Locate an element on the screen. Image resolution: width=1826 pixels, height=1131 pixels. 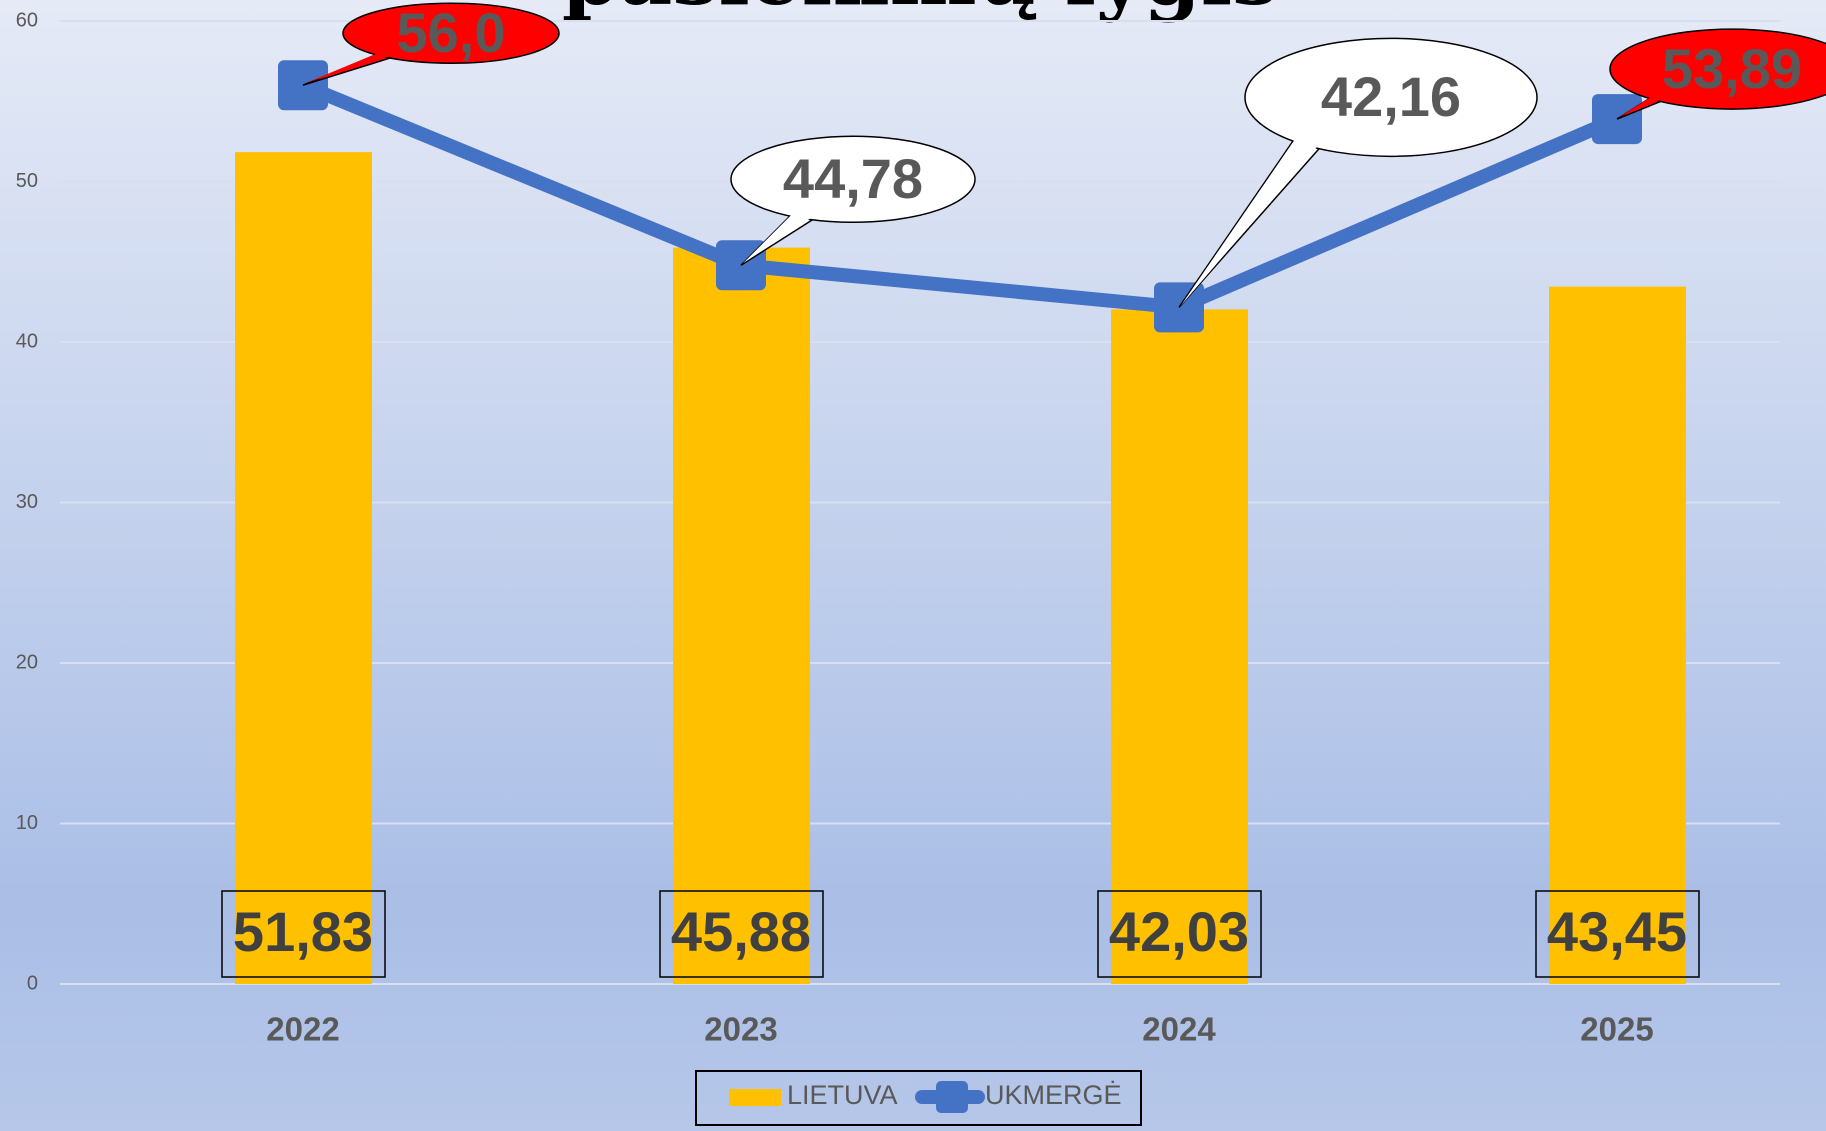
legend-label: UKMERGĖ is located at coordinates (1053, 1094).